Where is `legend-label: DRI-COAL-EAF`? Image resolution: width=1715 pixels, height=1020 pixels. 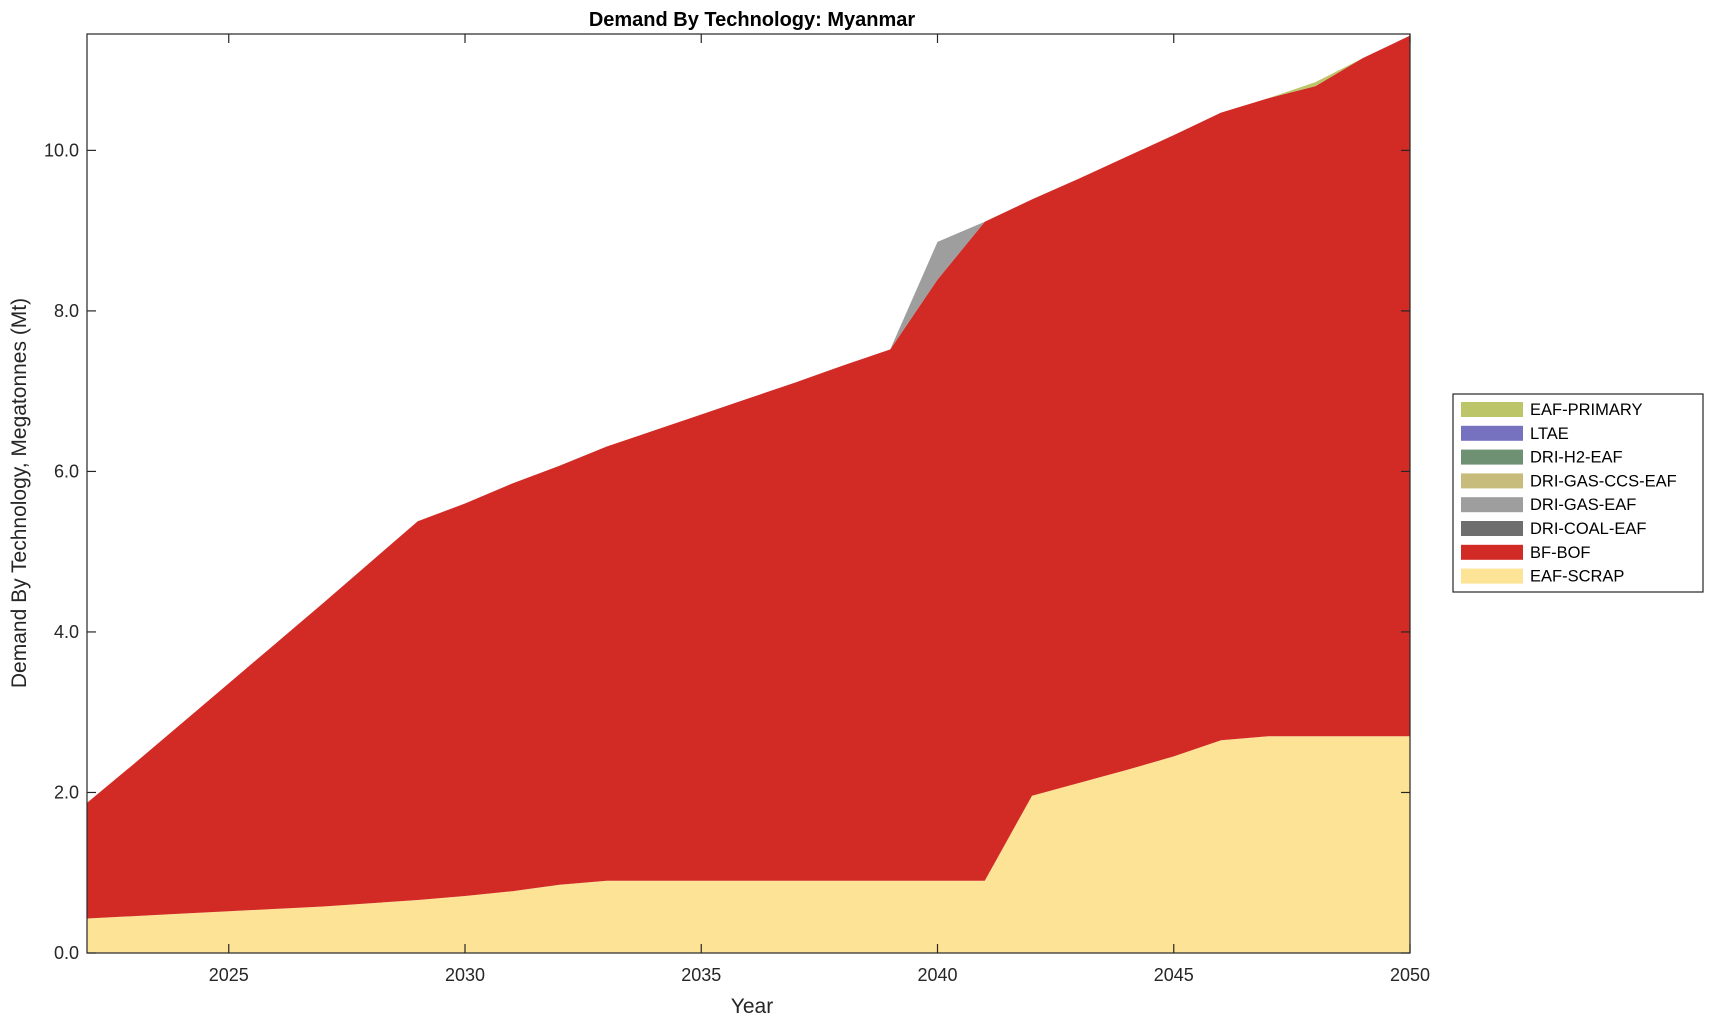
legend-label: DRI-COAL-EAF is located at coordinates (1588, 529).